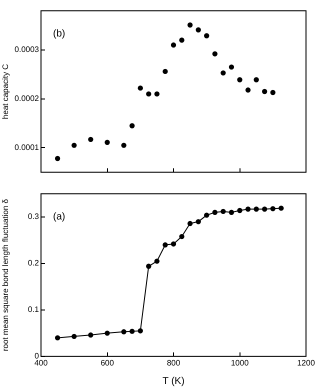  I want to click on y-tick-label: 0.3, so click(34, 217).